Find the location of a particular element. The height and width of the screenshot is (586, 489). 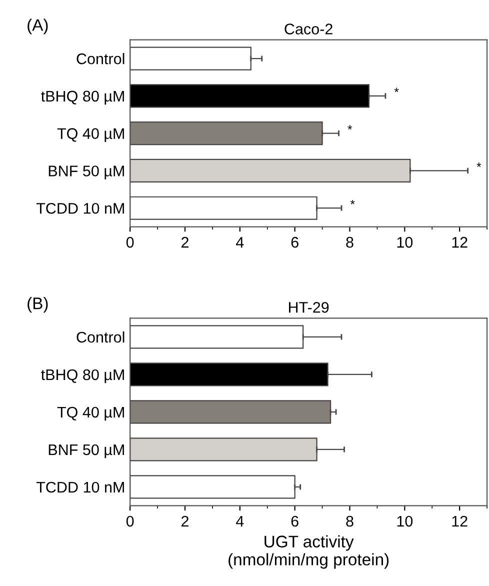

chart-title: Caco-2 is located at coordinates (308, 29).